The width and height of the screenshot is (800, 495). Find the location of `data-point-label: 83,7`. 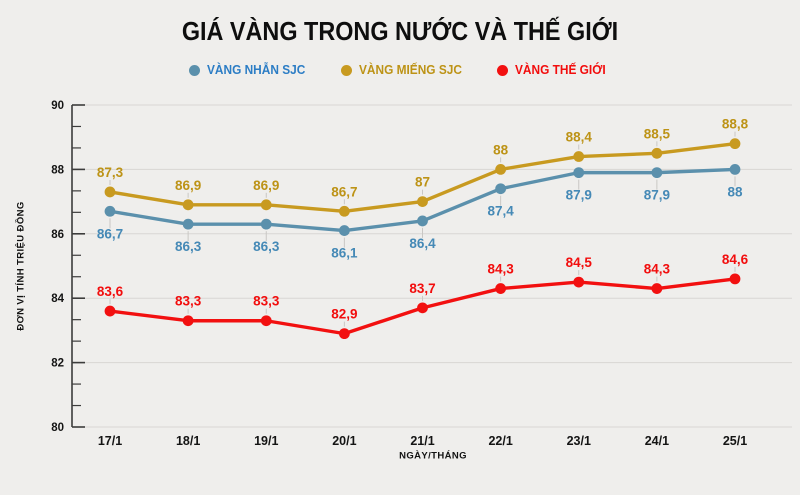

data-point-label: 83,7 is located at coordinates (422, 288).